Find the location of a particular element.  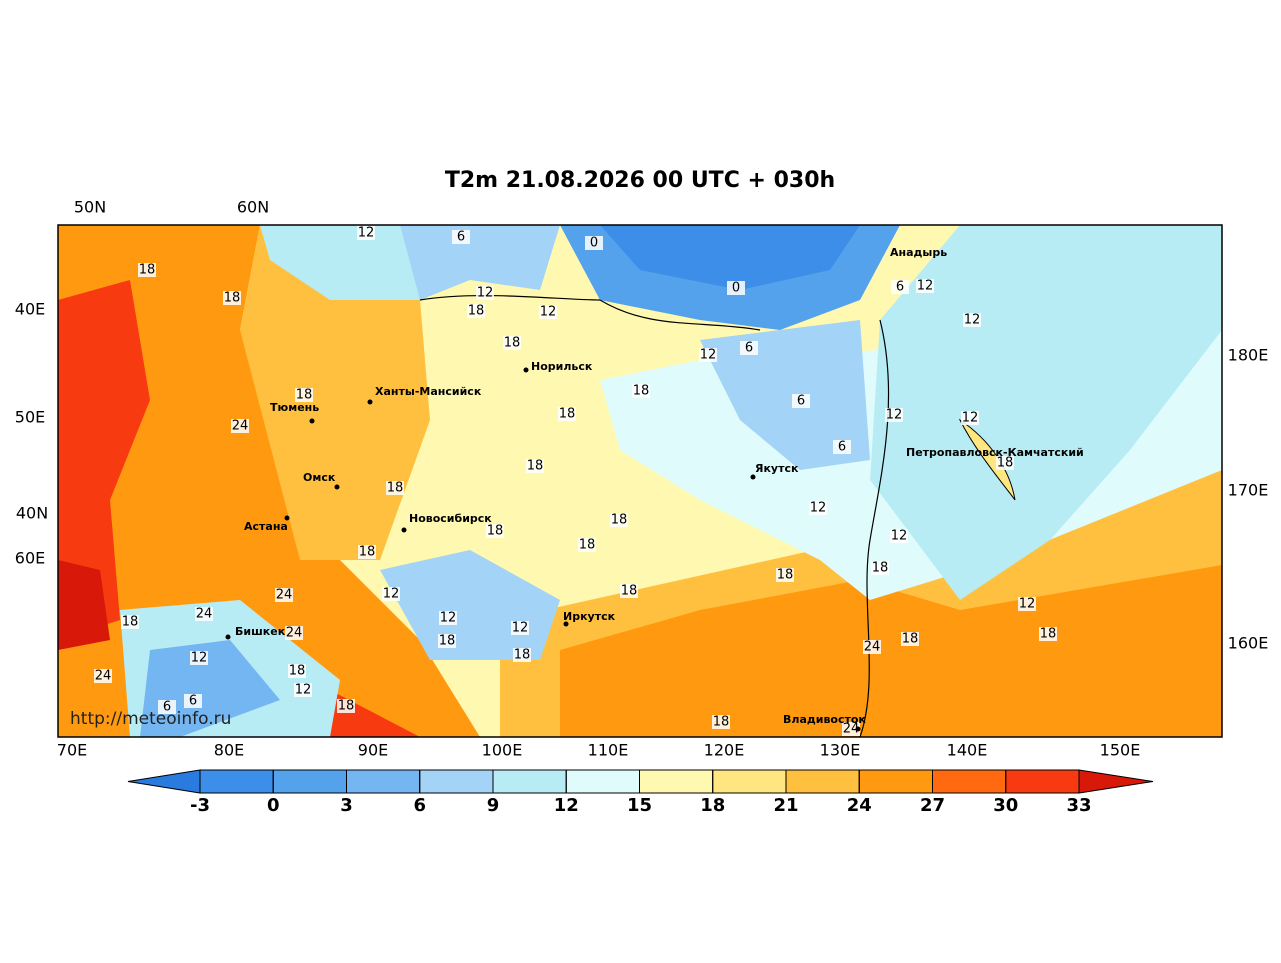

axis-label: 150E is located at coordinates (1120, 750).